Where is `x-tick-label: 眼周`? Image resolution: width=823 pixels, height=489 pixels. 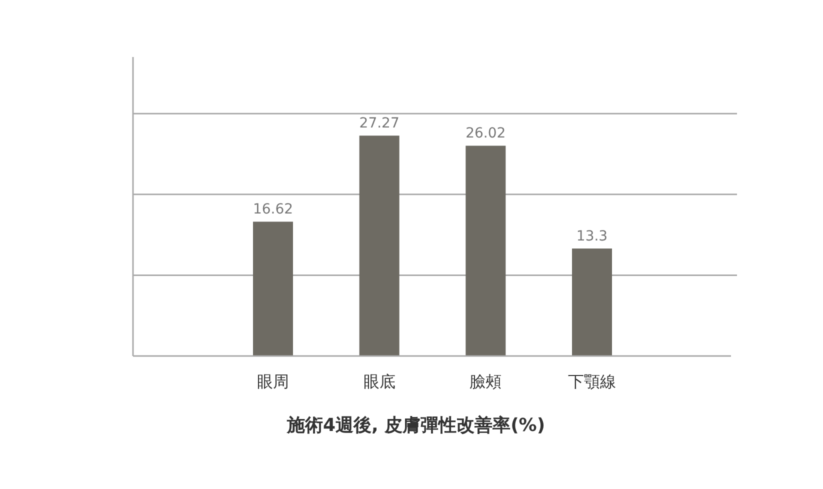
x-tick-label: 眼周 is located at coordinates (273, 381).